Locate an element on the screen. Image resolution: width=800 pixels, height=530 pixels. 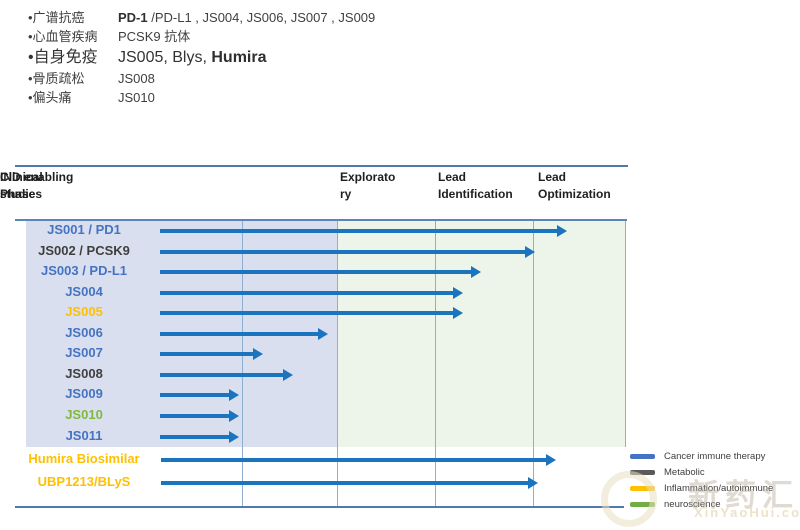
list-item: •自身免疫 JS005, Blys, Humira is located at coordinates (268, 57).